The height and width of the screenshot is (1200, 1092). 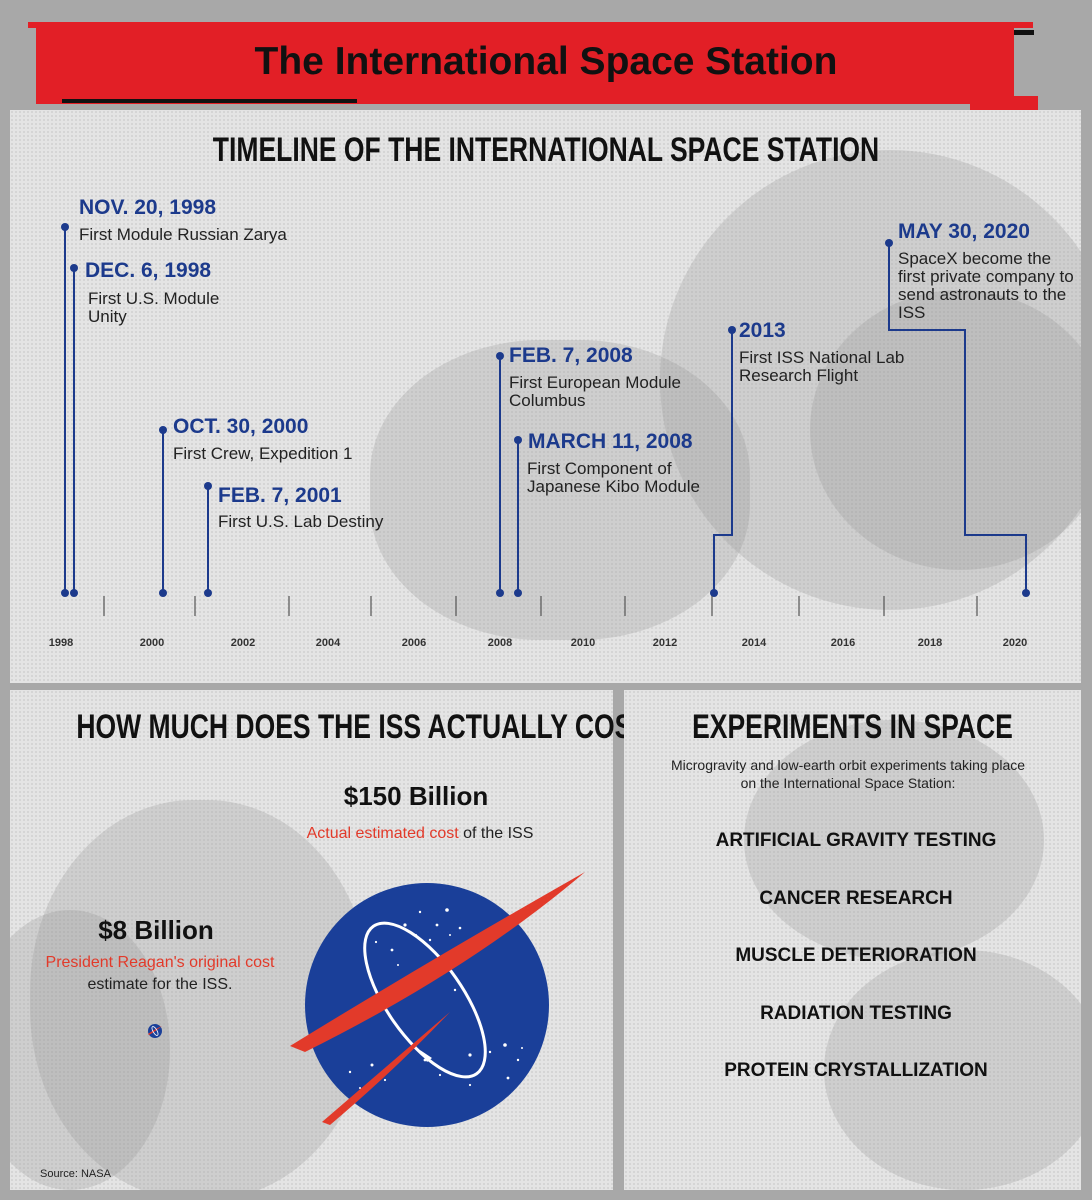 What do you see at coordinates (437, 999) in the screenshot?
I see `nasa-emblem-icon` at bounding box center [437, 999].